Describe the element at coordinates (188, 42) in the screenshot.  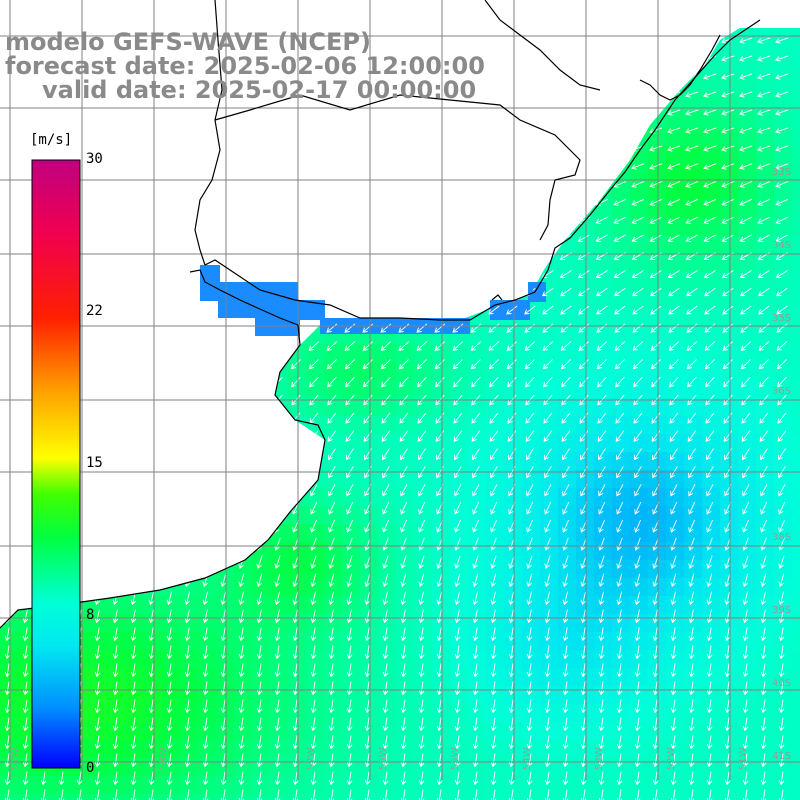
I see `model-title: modelo GEFS-WAVE (NCEP)` at that location.